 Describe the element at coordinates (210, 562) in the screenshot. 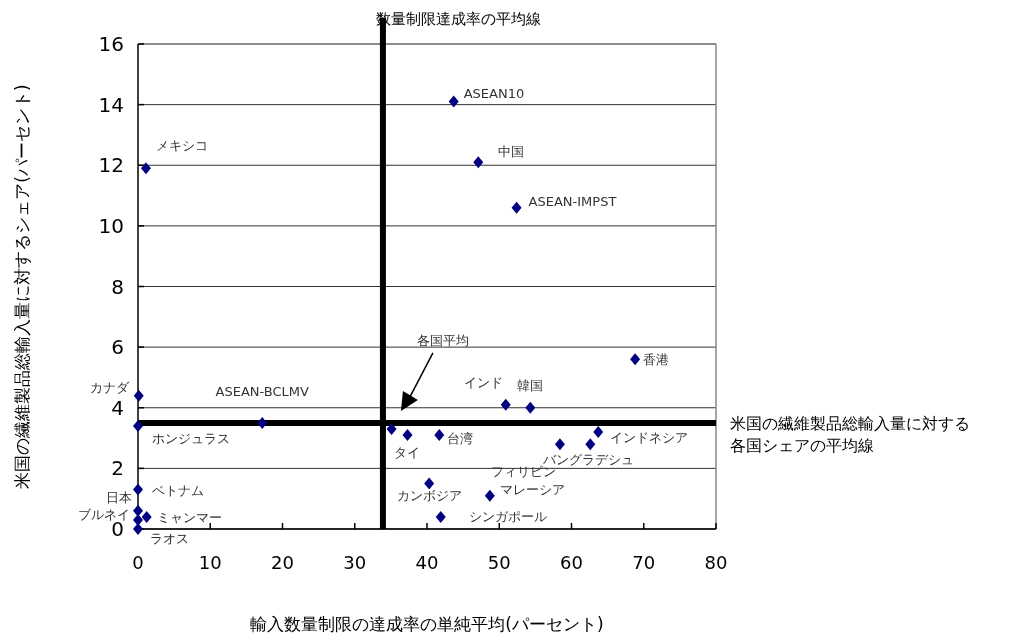

I see `x-tick-label: 10` at that location.